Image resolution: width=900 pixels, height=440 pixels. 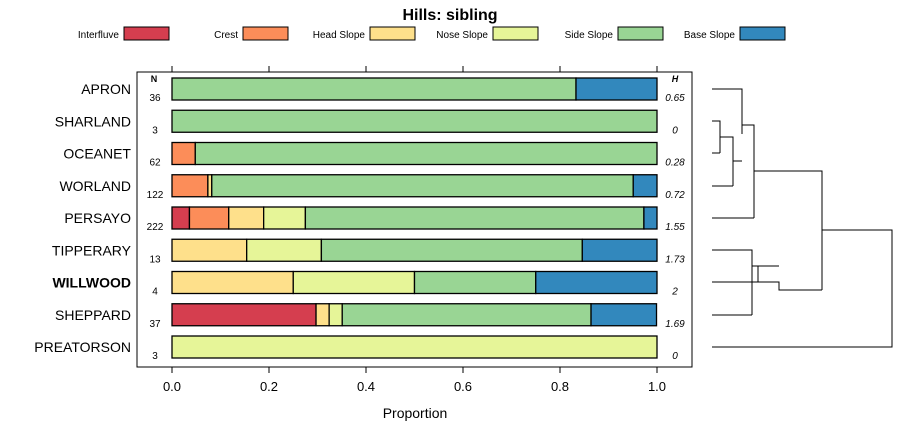 I want to click on legend-label: Interfluve, so click(x=99, y=35).